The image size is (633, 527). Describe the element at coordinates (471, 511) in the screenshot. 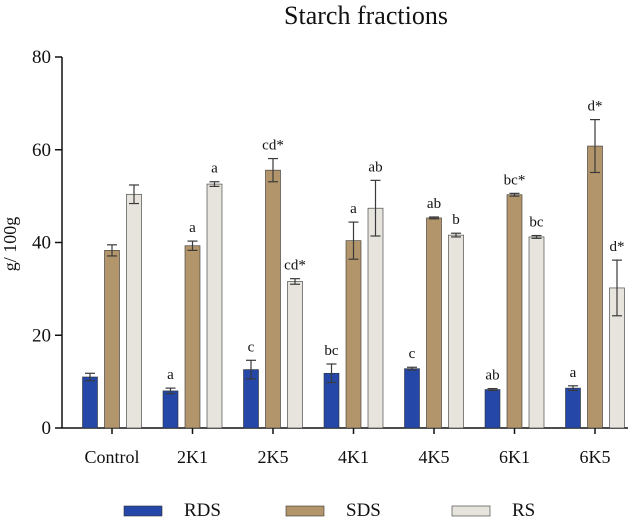

I see `legend-swatch-rs` at that location.